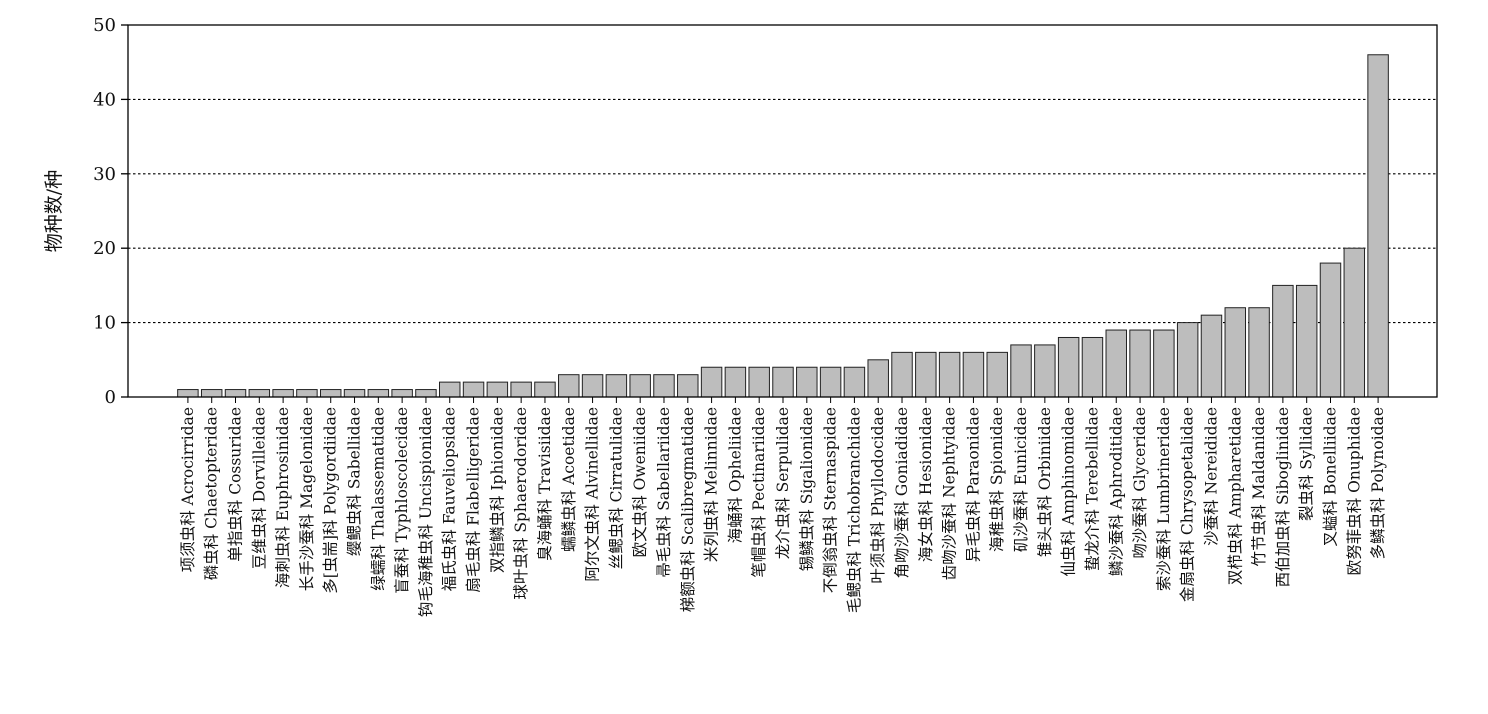 This screenshot has height=714, width=1488. I want to click on x-tick-label: 米列虫科 Melinnidae, so click(712, 484).